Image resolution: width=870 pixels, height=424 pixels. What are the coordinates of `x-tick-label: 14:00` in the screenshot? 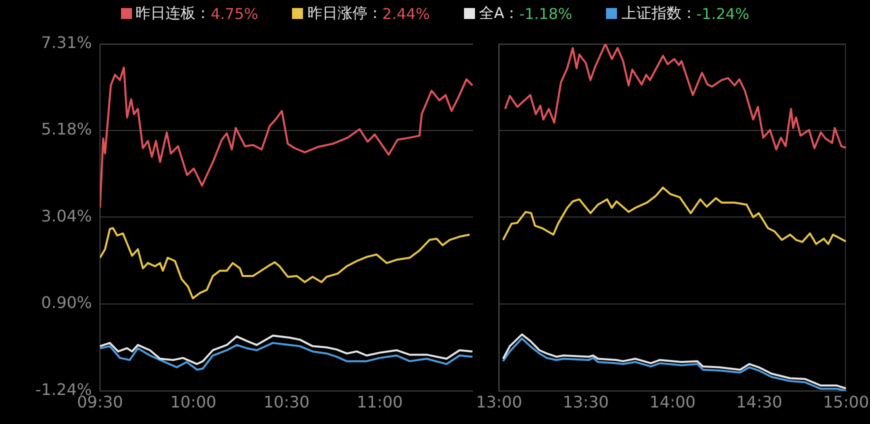 It's located at (672, 402).